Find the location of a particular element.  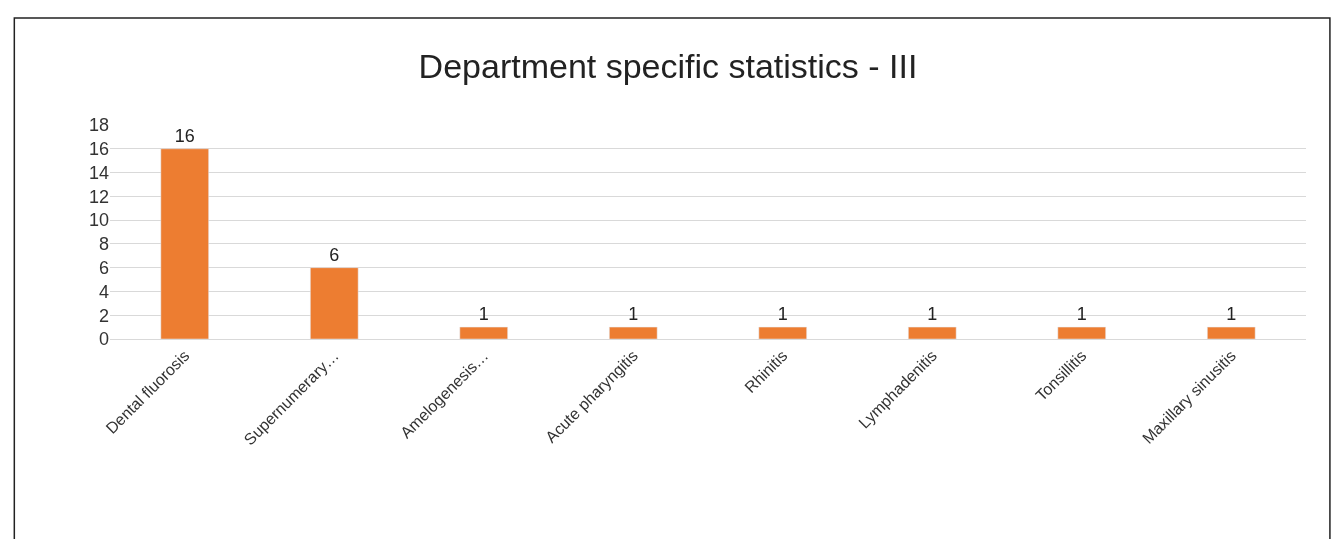

y-tick-label: 0 is located at coordinates (103, 339).